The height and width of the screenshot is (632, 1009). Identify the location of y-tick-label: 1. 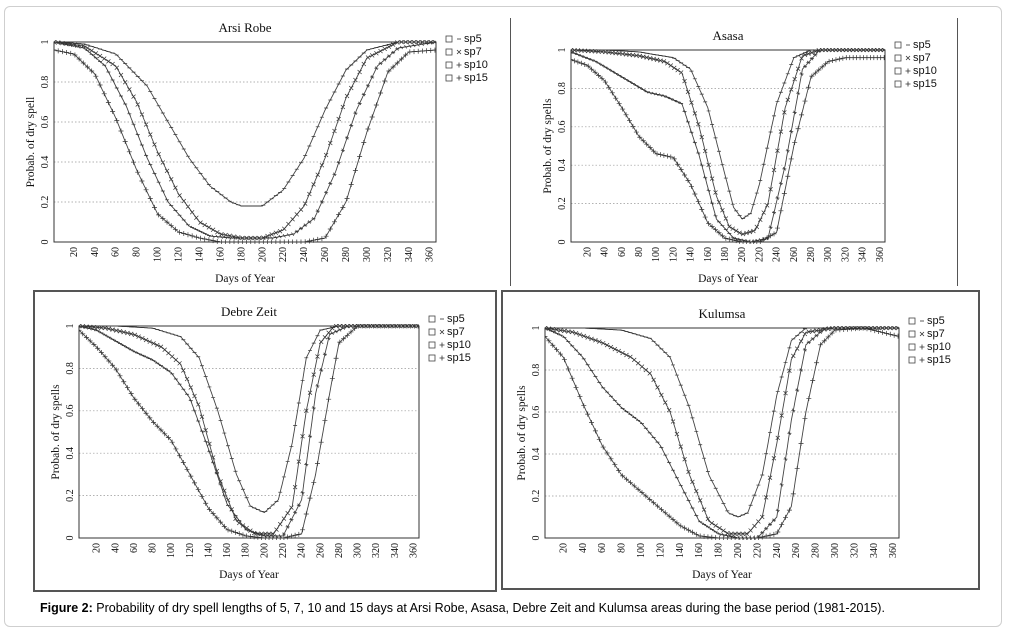
(70, 326).